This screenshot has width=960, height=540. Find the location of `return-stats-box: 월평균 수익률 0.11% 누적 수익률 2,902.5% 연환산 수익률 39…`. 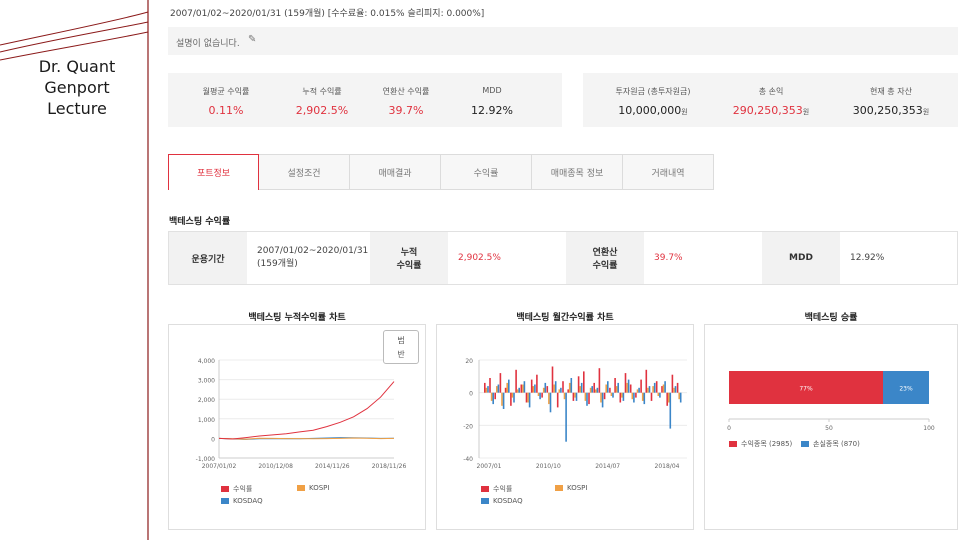

return-stats-box: 월평균 수익률 0.11% 누적 수익률 2,902.5% 연환산 수익률 39… is located at coordinates (365, 100).